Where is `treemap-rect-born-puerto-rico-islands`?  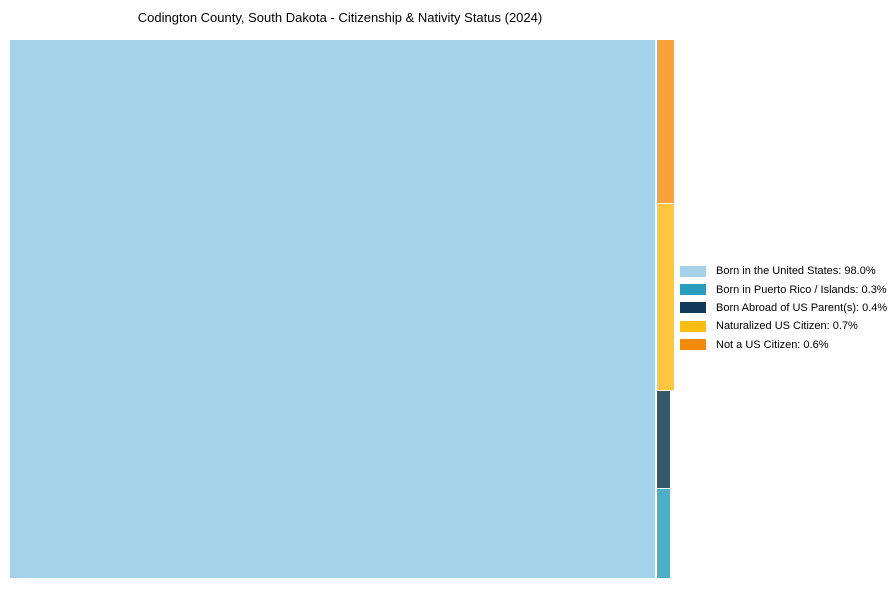 treemap-rect-born-puerto-rico-islands is located at coordinates (663, 533).